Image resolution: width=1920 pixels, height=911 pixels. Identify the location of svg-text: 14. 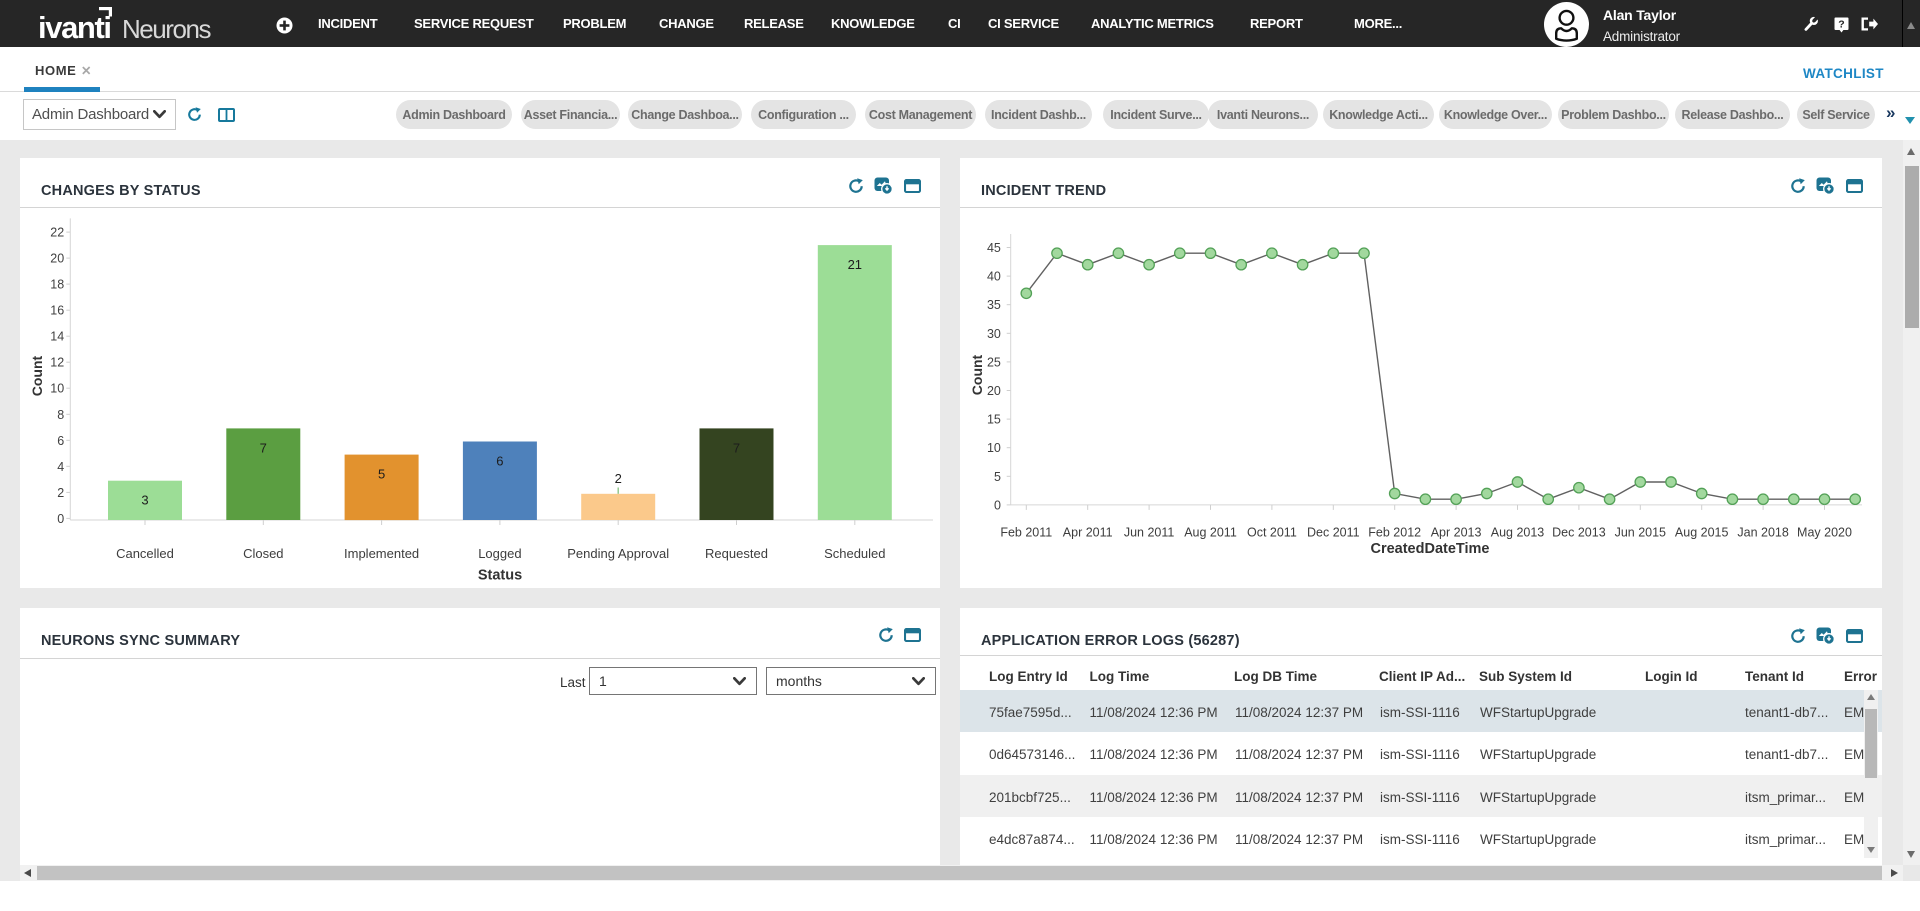
(57, 336).